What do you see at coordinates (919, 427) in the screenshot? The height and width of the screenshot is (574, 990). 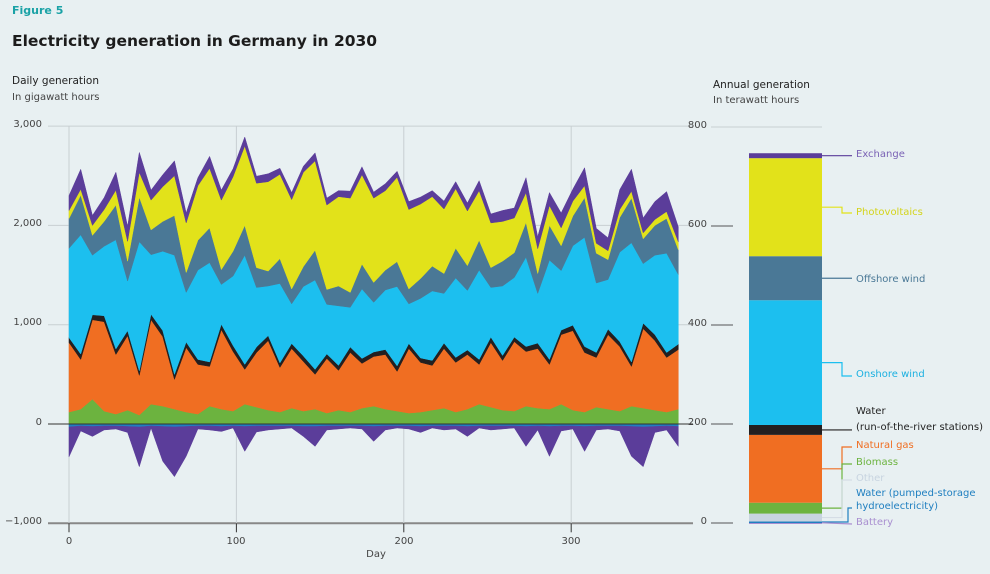 I see `legend-water-ror-line2: (run-of-the-river stations)` at bounding box center [919, 427].